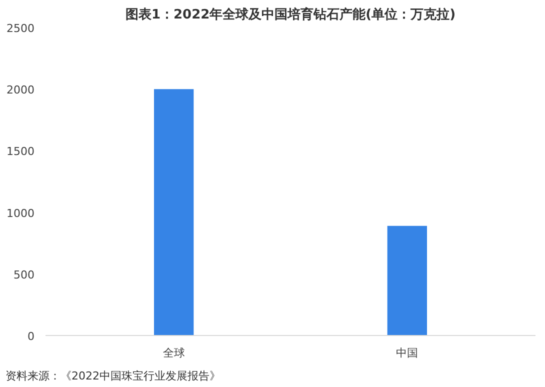  What do you see at coordinates (20, 151) in the screenshot?
I see `y-tick-label: 1500` at bounding box center [20, 151].